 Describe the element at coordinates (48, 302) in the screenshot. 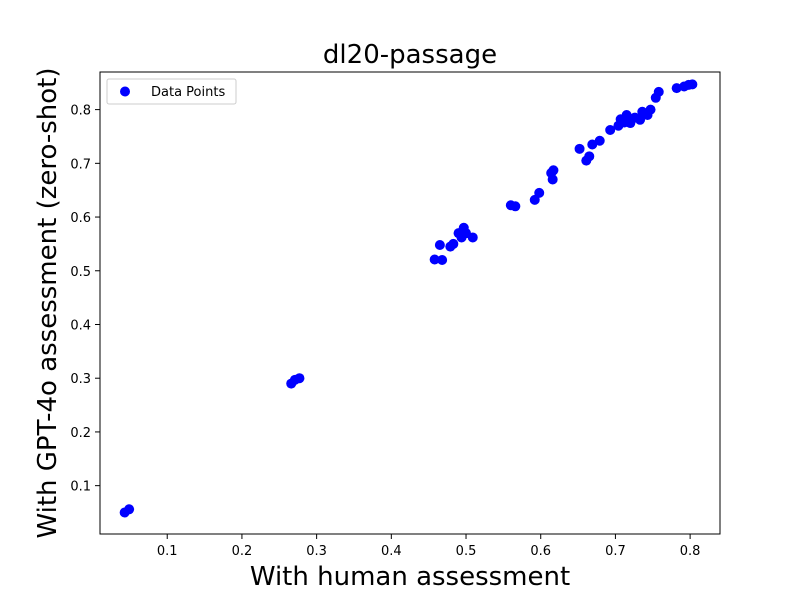

I see `y-axis-label: With GPT-4o assessment (zero-shot)` at that location.